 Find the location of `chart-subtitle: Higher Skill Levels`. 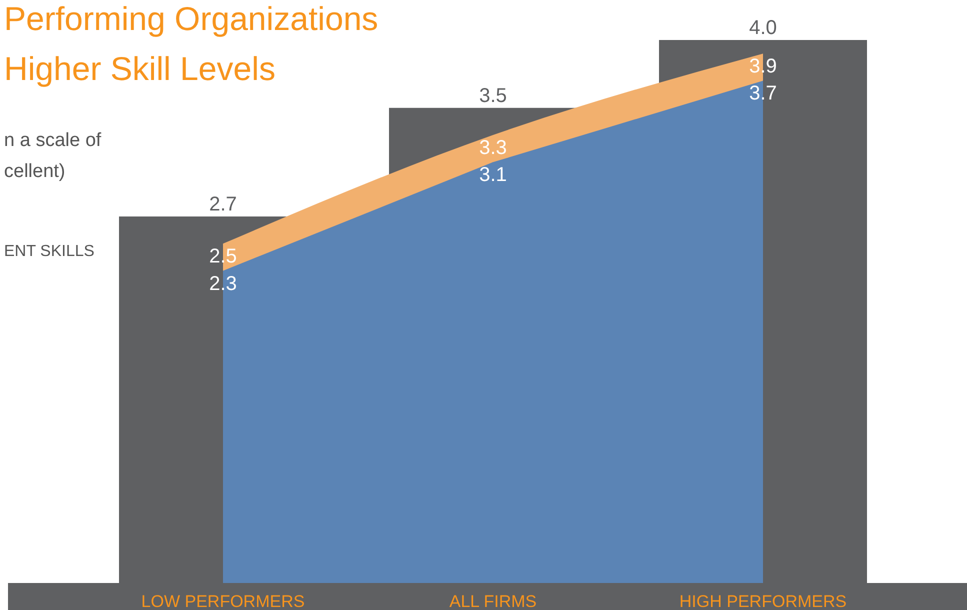

chart-subtitle: Higher Skill Levels is located at coordinates (140, 68).